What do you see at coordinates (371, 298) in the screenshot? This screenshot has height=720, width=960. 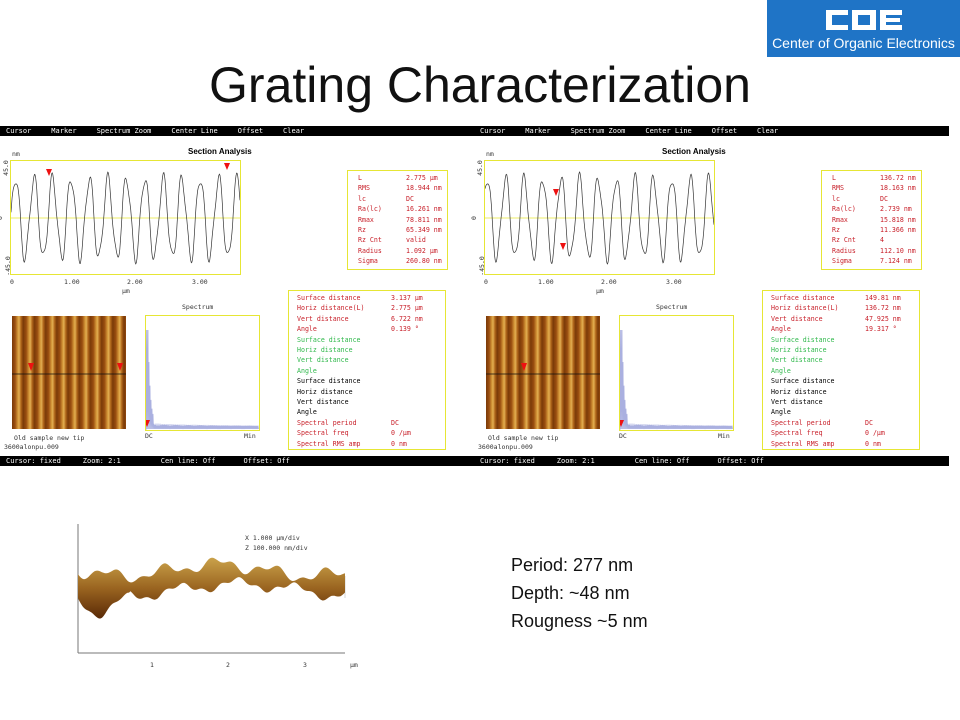 I see `measurement-row: Surface distance 3.137 µm` at bounding box center [371, 298].